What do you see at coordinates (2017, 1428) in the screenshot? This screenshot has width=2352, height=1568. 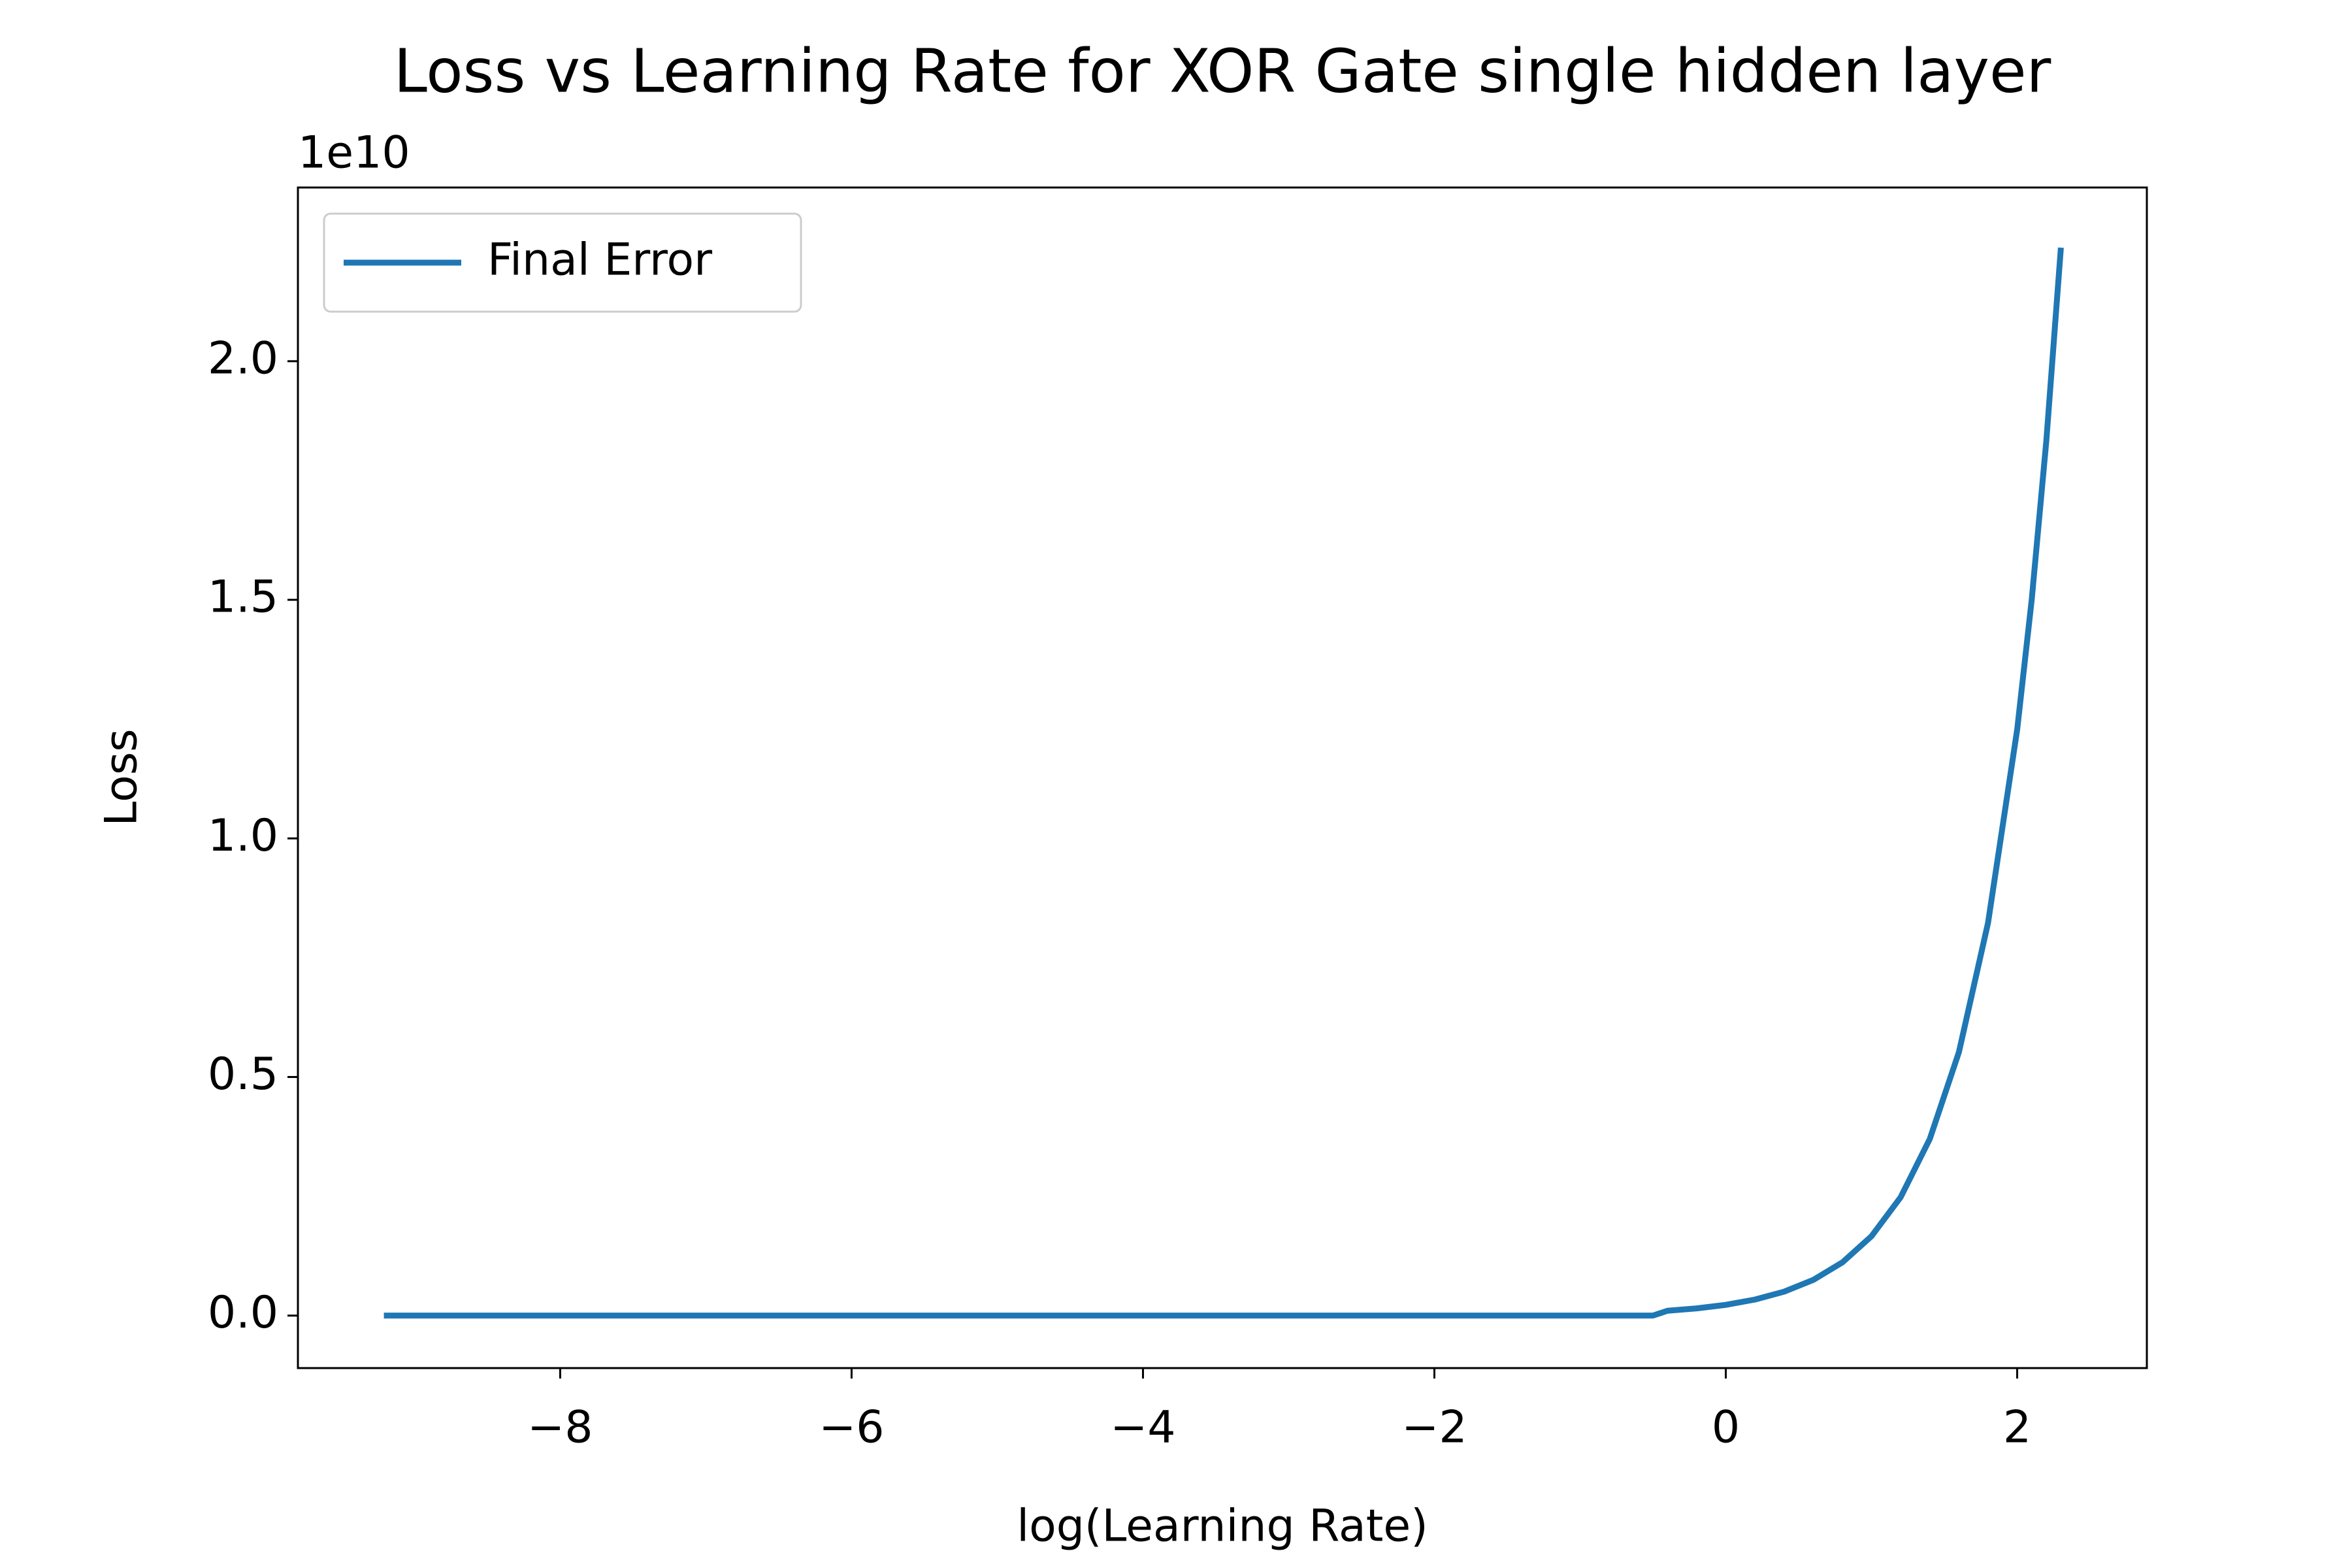 I see `x-tick-label: 2` at bounding box center [2017, 1428].